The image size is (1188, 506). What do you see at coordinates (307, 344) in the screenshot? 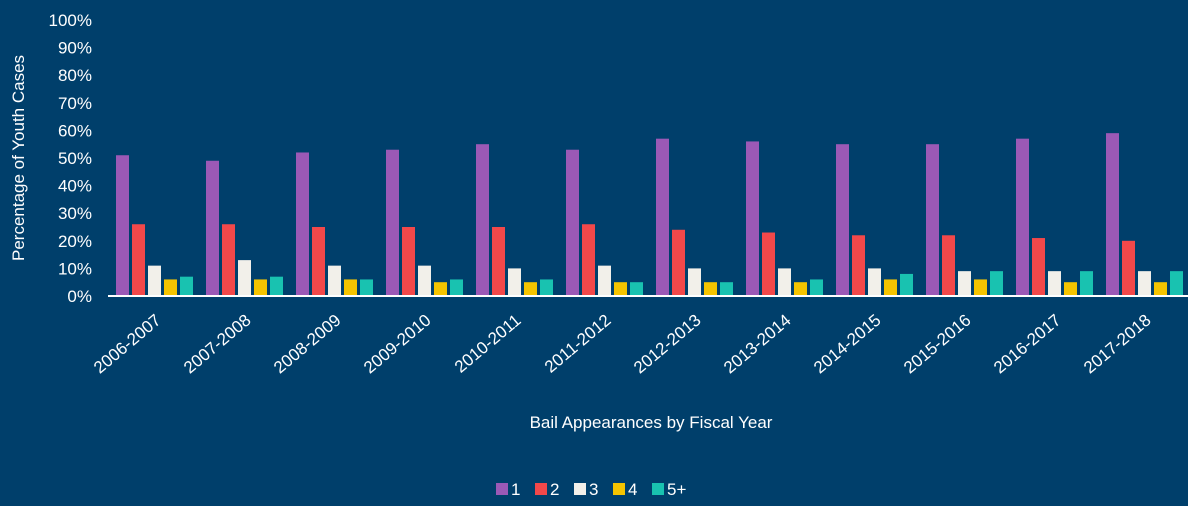
I see `x-tick-label: 2008-2009` at bounding box center [307, 344].